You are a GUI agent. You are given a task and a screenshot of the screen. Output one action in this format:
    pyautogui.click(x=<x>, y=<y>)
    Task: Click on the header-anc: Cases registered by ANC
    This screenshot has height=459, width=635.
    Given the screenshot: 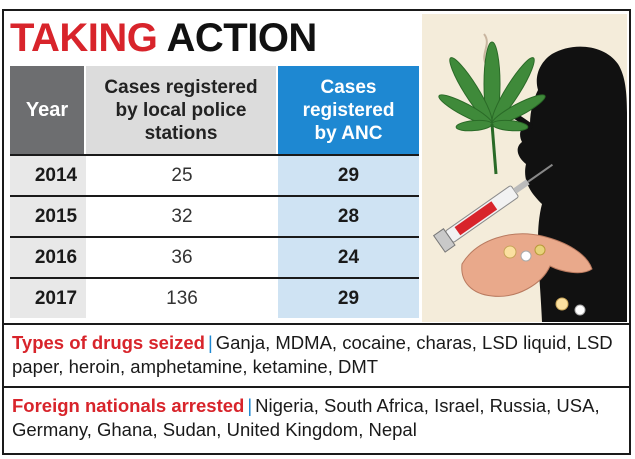 What is the action you would take?
    pyautogui.click(x=348, y=110)
    